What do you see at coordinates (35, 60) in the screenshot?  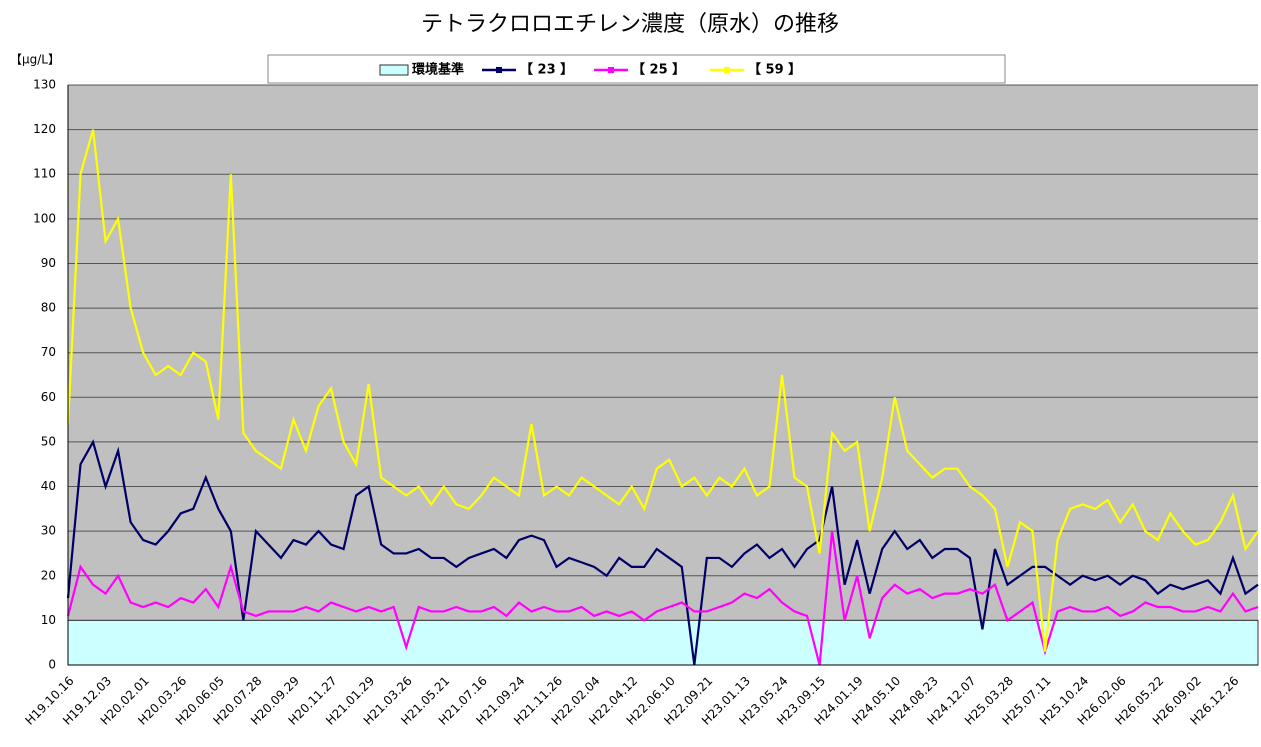 I see `y-axis-label: 【μg/L】` at bounding box center [35, 60].